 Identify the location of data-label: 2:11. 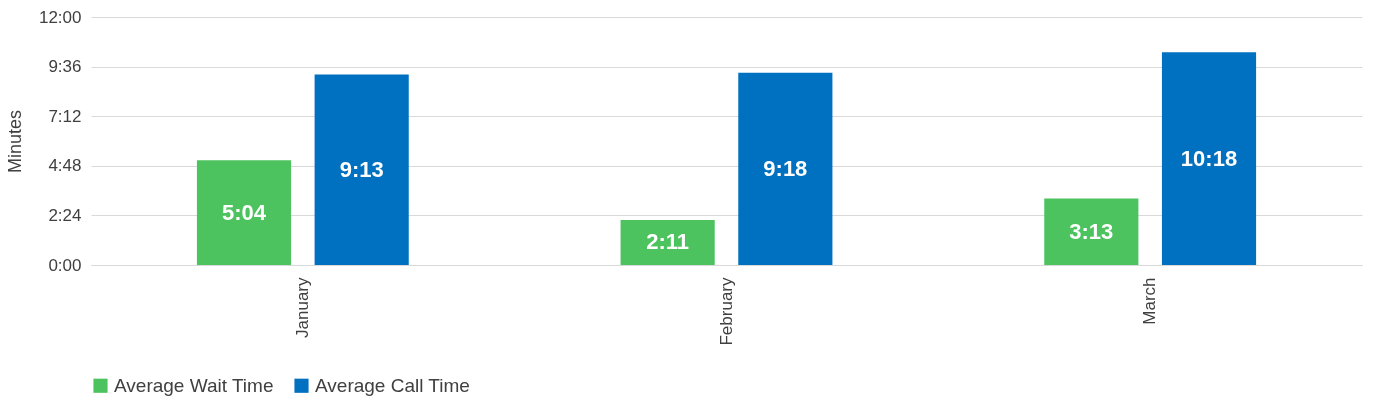
(668, 242).